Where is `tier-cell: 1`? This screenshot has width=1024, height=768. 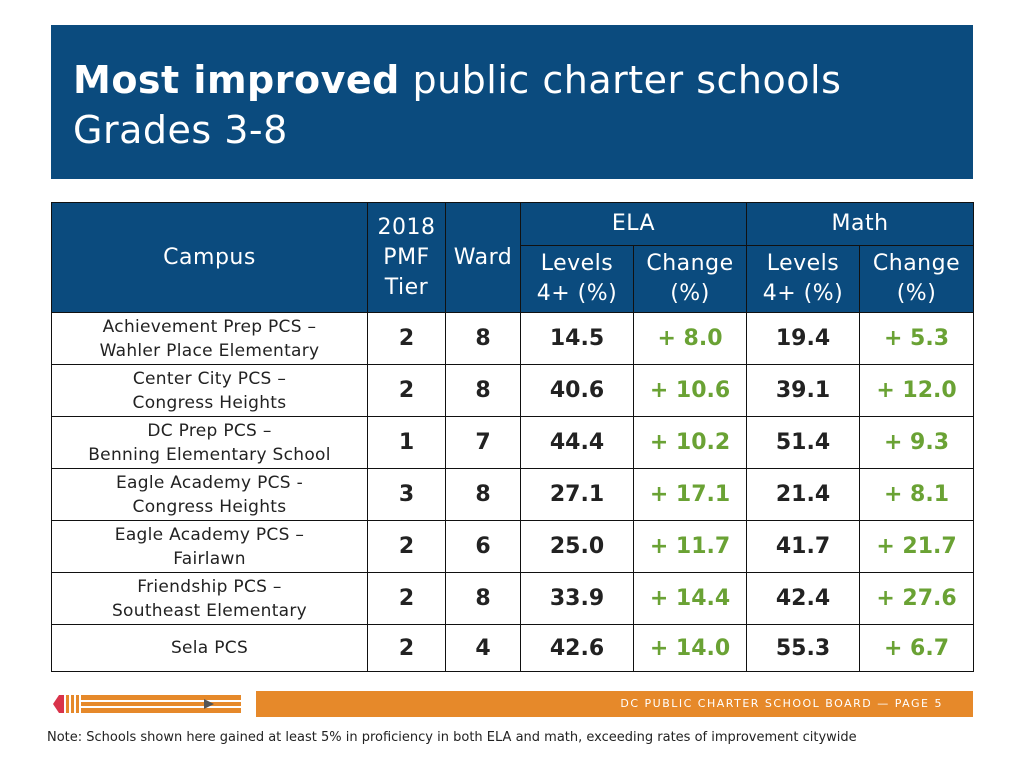 tier-cell: 1 is located at coordinates (406, 442).